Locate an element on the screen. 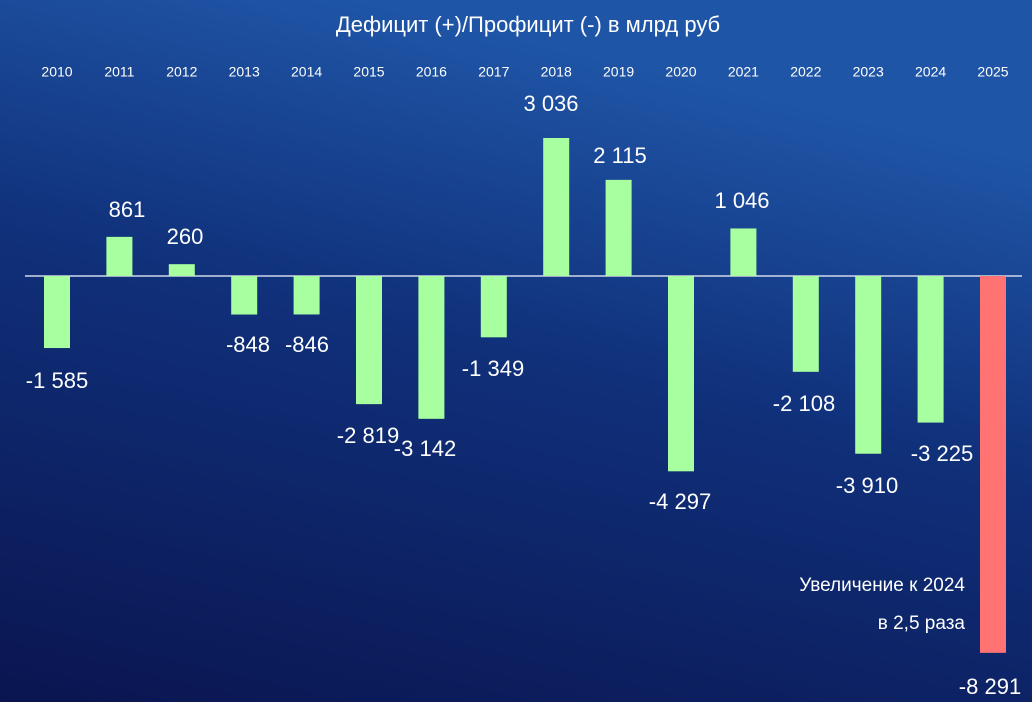 Image resolution: width=1032 pixels, height=702 pixels. x-tick-label: 2017 is located at coordinates (493, 72).